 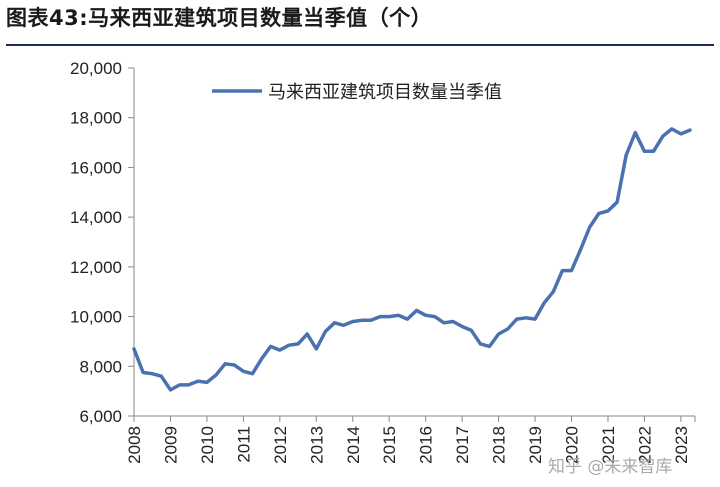 I want to click on y-tick-label: 14,000, so click(x=96, y=217).